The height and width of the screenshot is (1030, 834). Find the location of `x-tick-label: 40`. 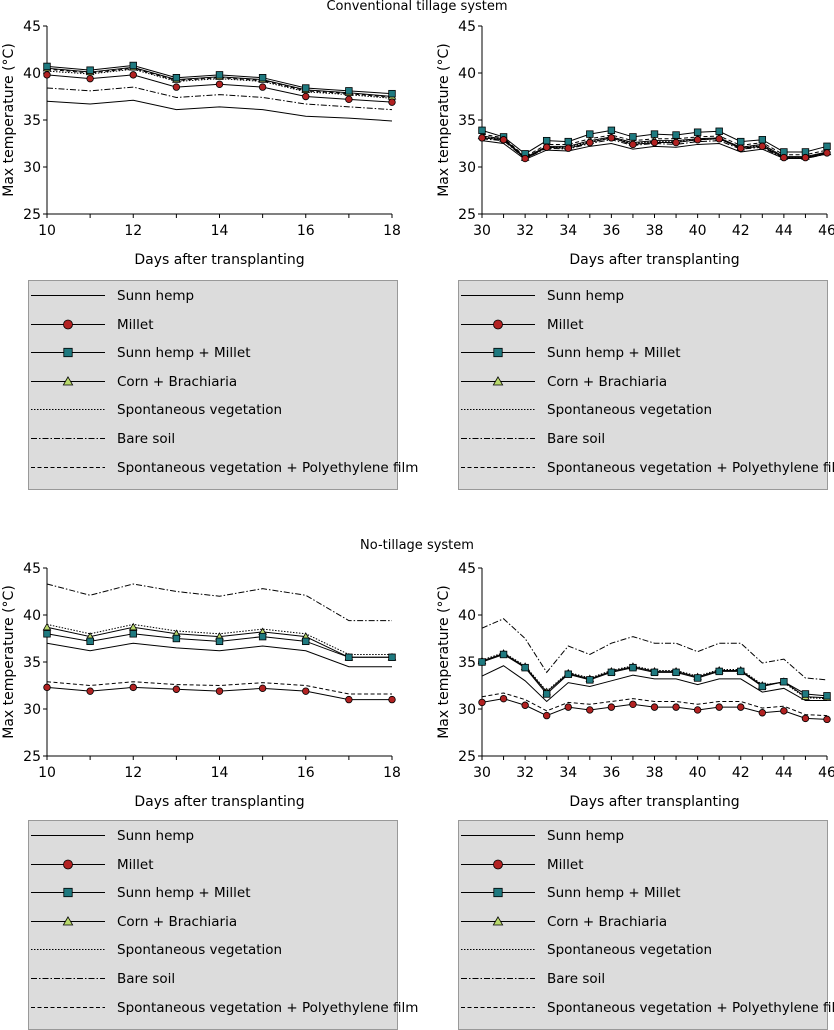

x-tick-label: 40 is located at coordinates (698, 773).